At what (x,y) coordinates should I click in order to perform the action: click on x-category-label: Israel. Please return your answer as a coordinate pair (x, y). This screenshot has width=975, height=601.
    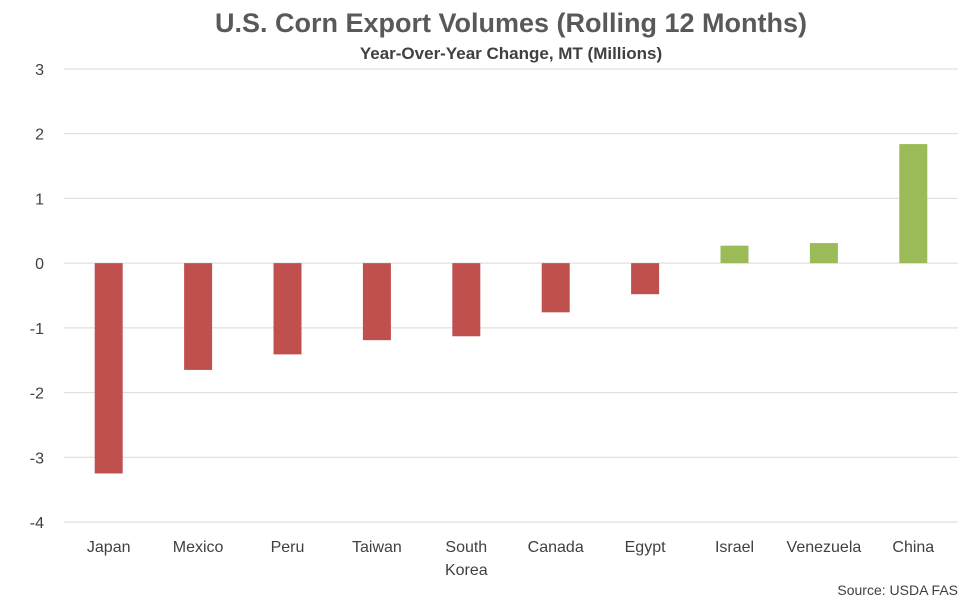
    Looking at the image, I should click on (734, 547).